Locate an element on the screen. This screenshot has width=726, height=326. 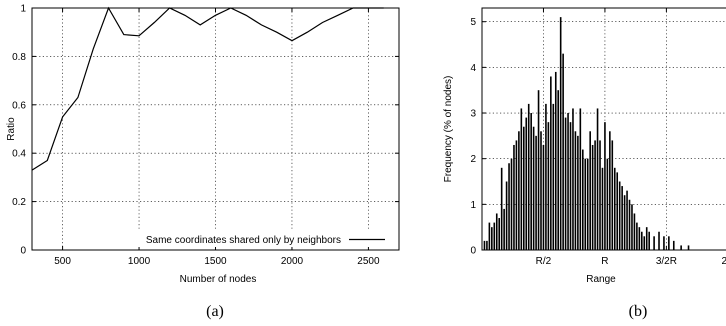
chart-b-xtick-label: R is located at coordinates (604, 261).